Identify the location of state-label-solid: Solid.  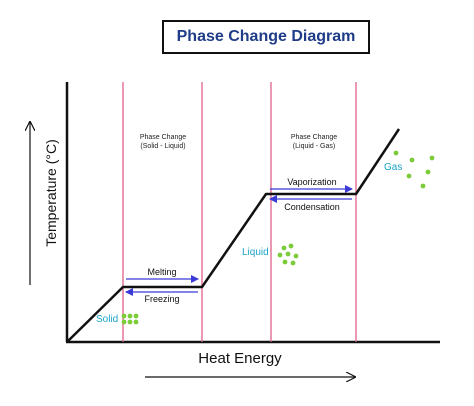
(107, 319).